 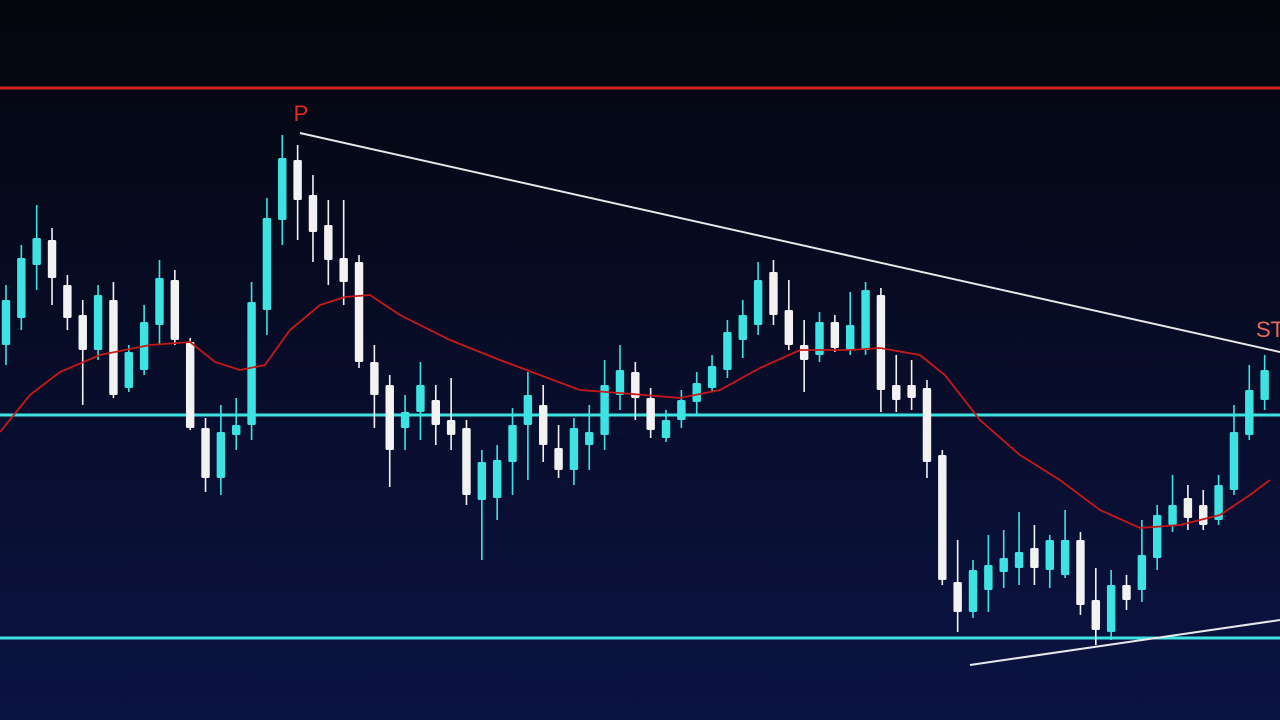 What do you see at coordinates (301, 113) in the screenshot?
I see `annotation: P` at bounding box center [301, 113].